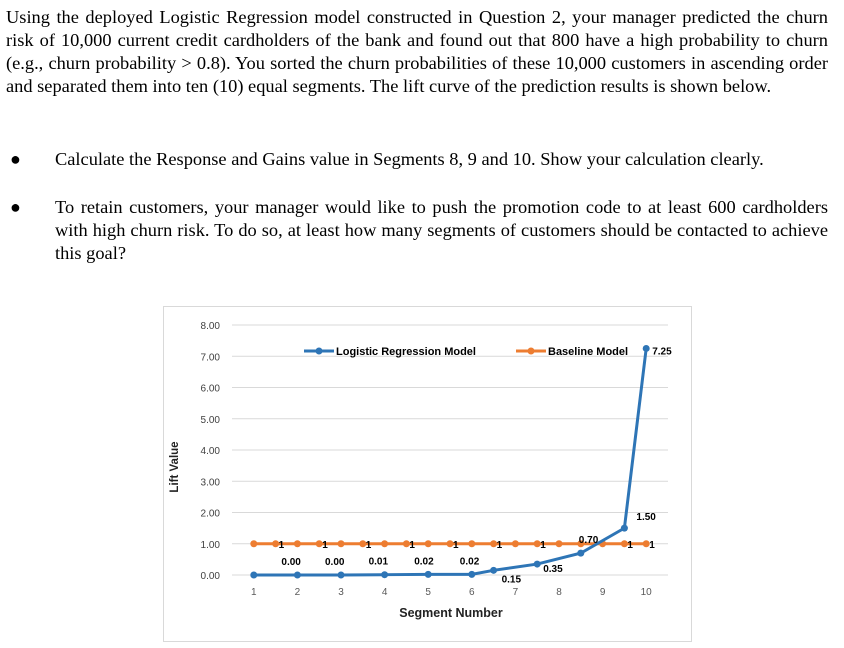 This screenshot has height=648, width=844. Describe the element at coordinates (298, 592) in the screenshot. I see `x-tick-label: 2` at that location.